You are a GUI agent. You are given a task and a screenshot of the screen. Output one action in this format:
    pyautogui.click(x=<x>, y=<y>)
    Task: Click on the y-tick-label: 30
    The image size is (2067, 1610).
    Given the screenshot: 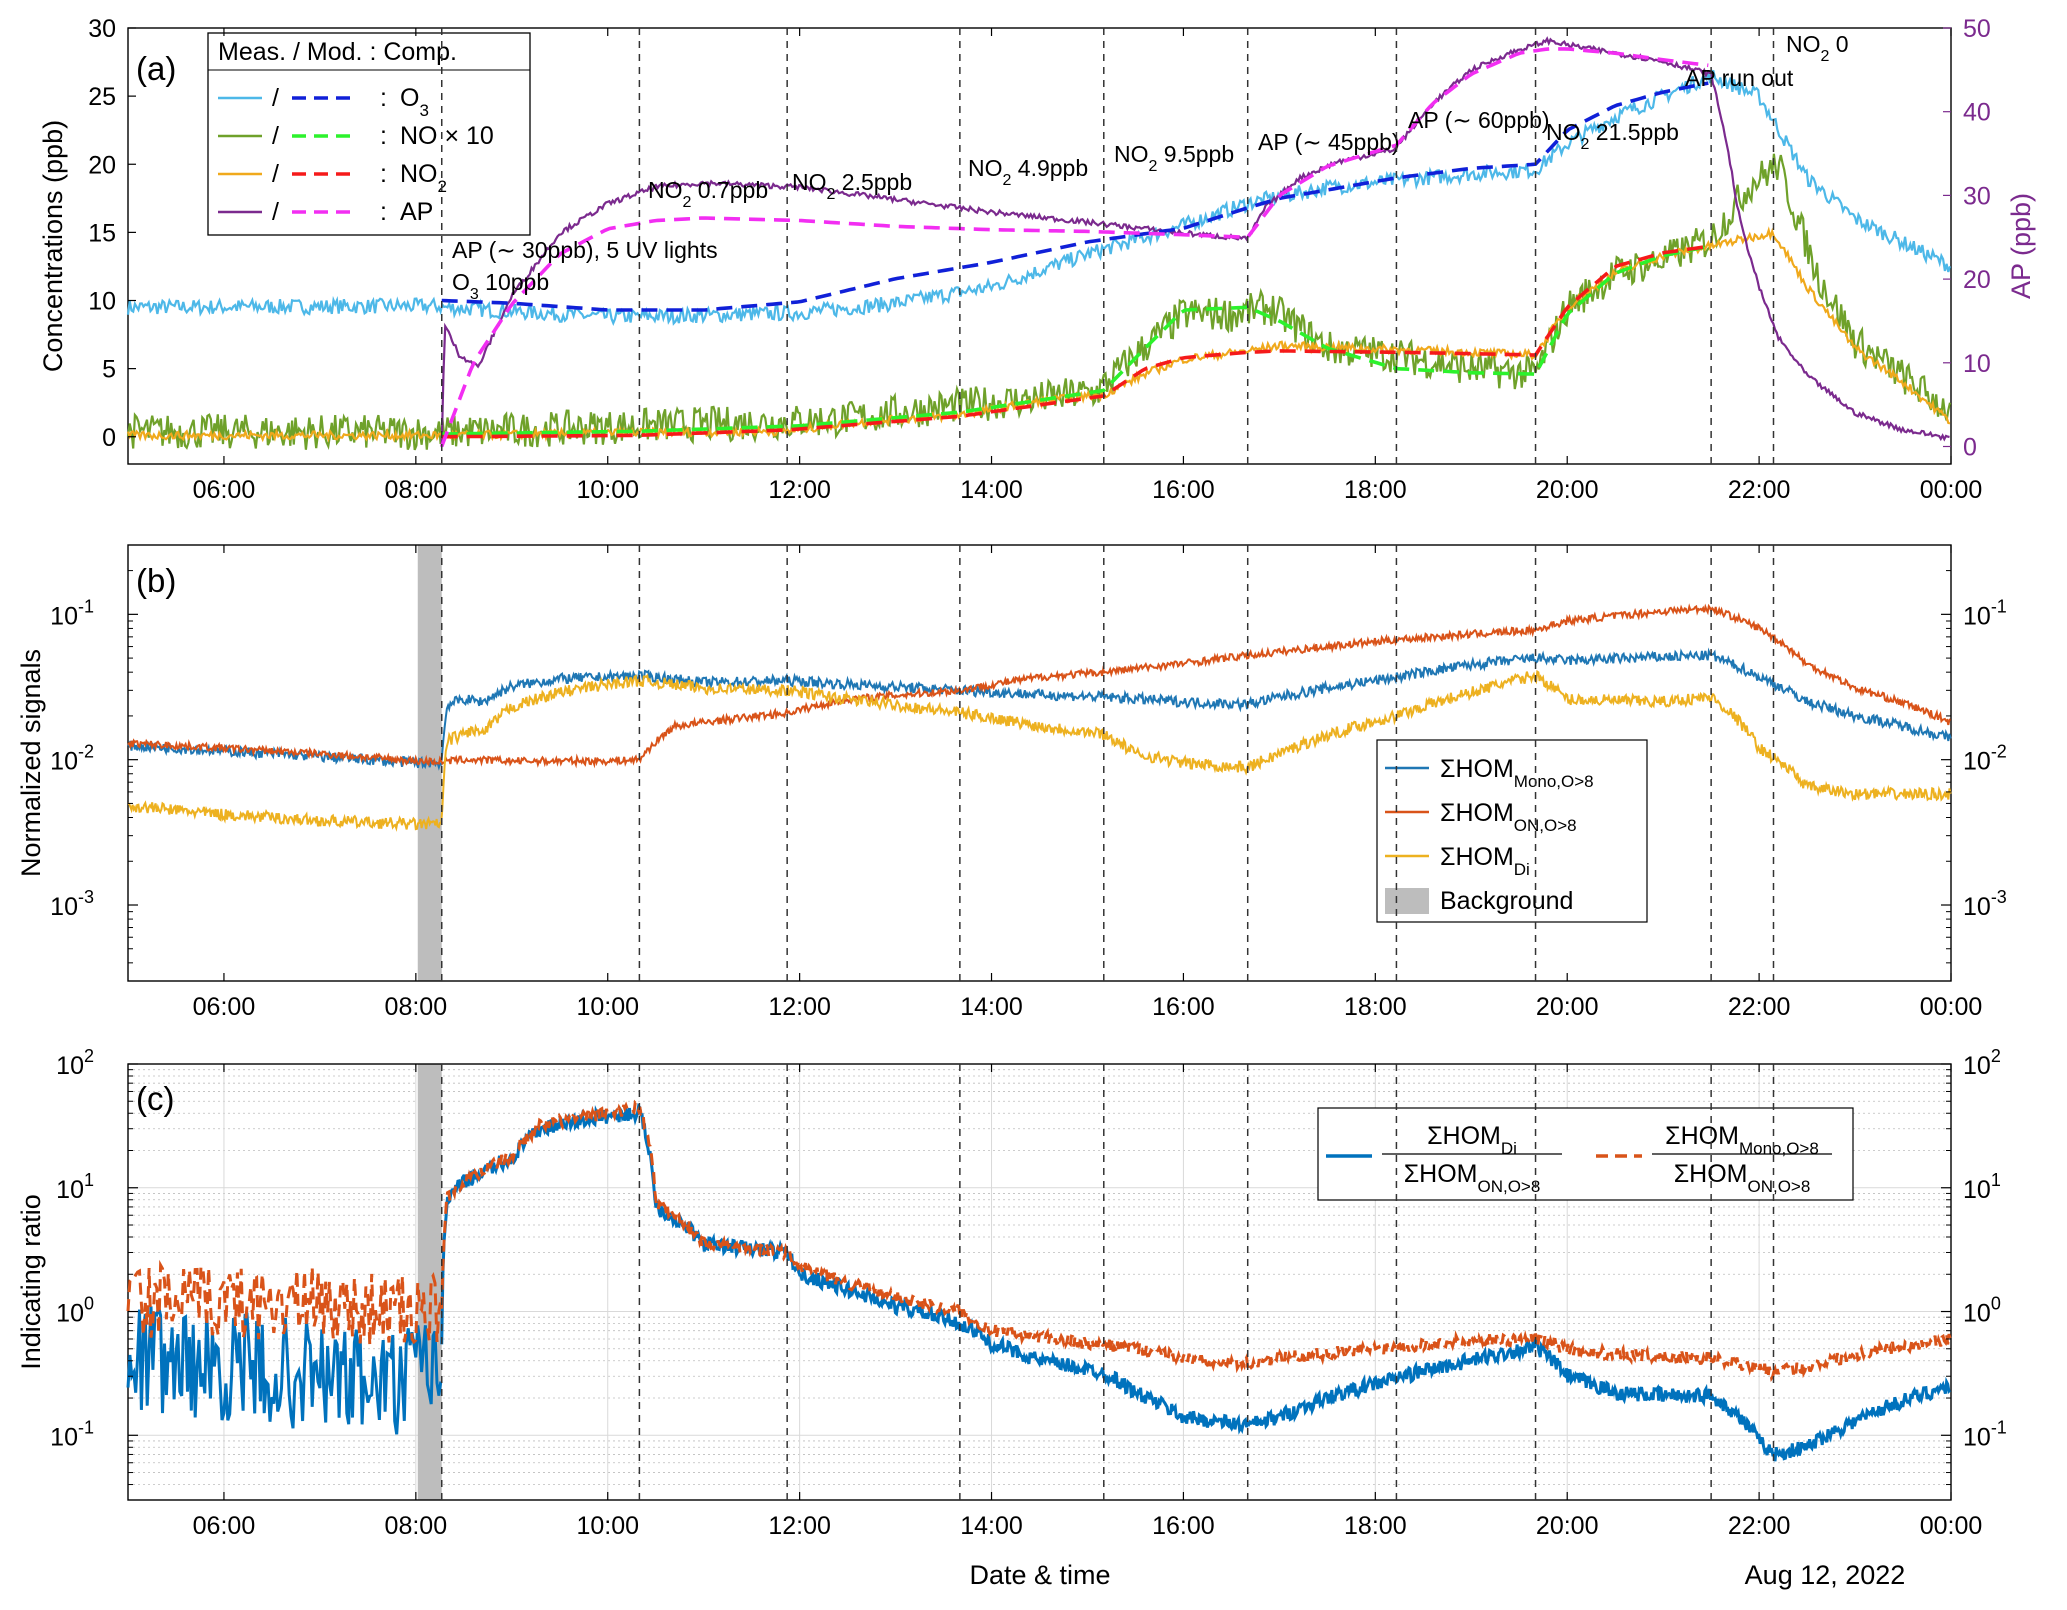 What is the action you would take?
    pyautogui.click(x=102, y=29)
    